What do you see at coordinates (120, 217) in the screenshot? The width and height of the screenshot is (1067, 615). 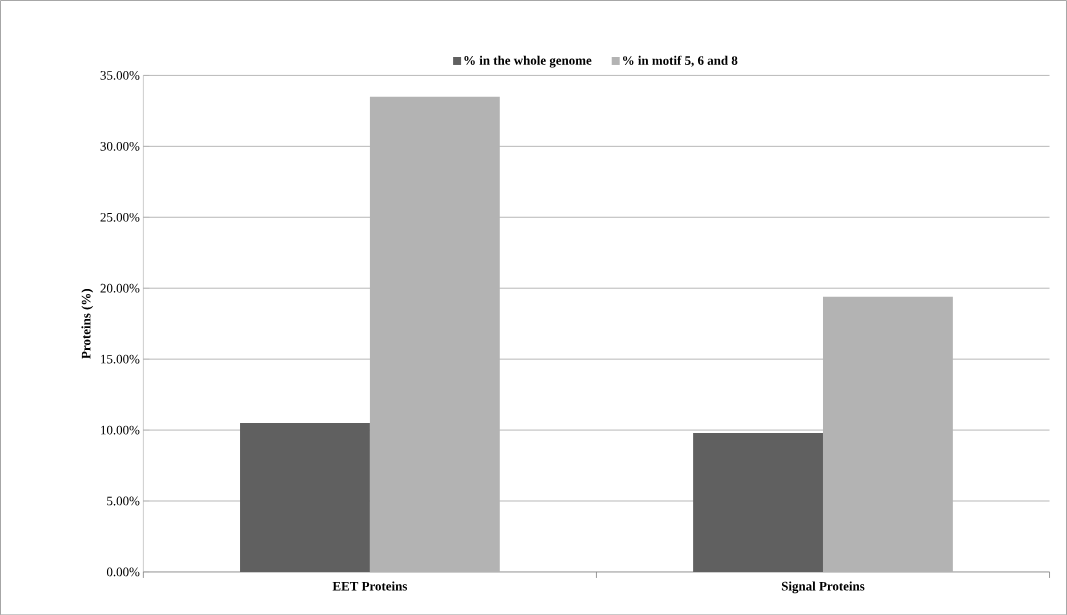 I see `y-tick-label: 25.00%` at bounding box center [120, 217].